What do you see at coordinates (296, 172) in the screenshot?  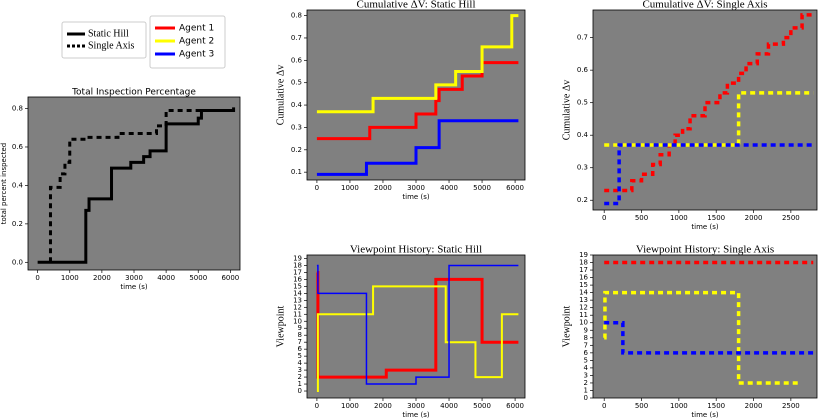 I see `y-tick-label: 0.1` at bounding box center [296, 172].